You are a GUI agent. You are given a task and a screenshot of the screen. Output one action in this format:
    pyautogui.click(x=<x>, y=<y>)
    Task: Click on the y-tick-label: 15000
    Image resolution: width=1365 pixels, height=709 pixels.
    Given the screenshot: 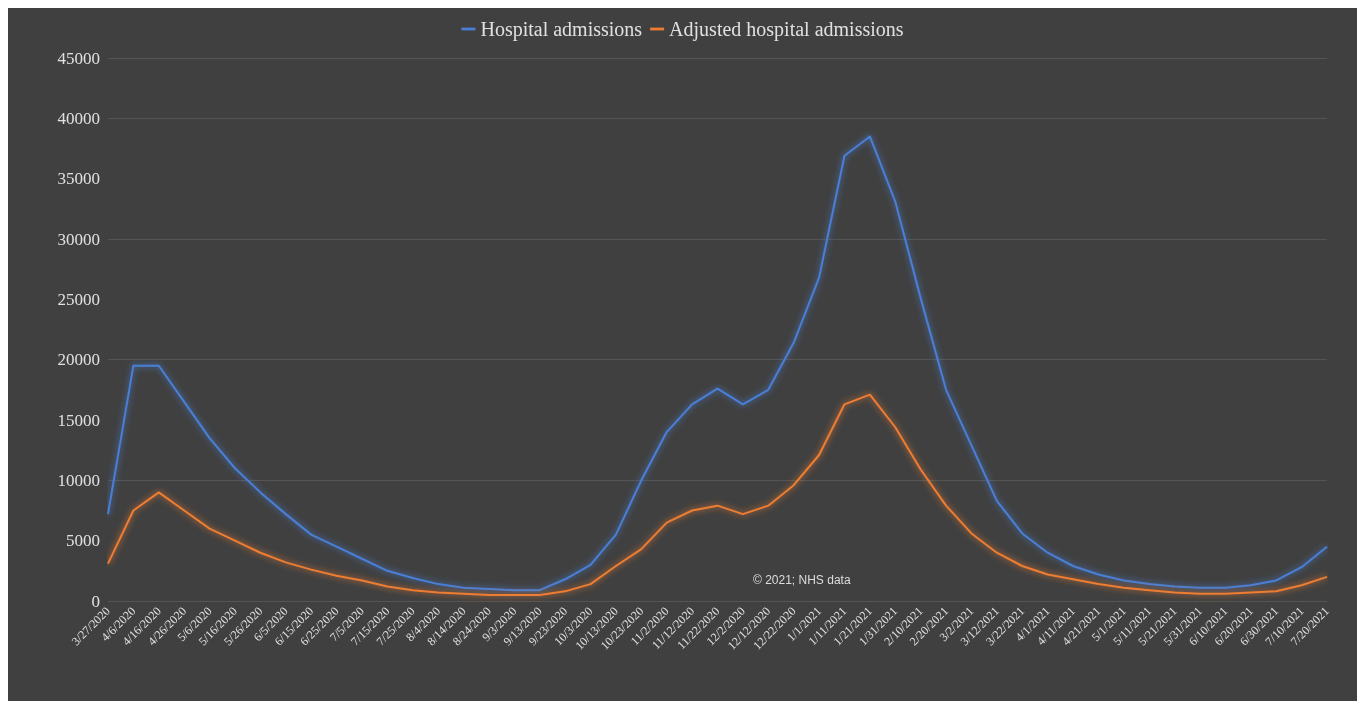 What is the action you would take?
    pyautogui.click(x=78, y=420)
    